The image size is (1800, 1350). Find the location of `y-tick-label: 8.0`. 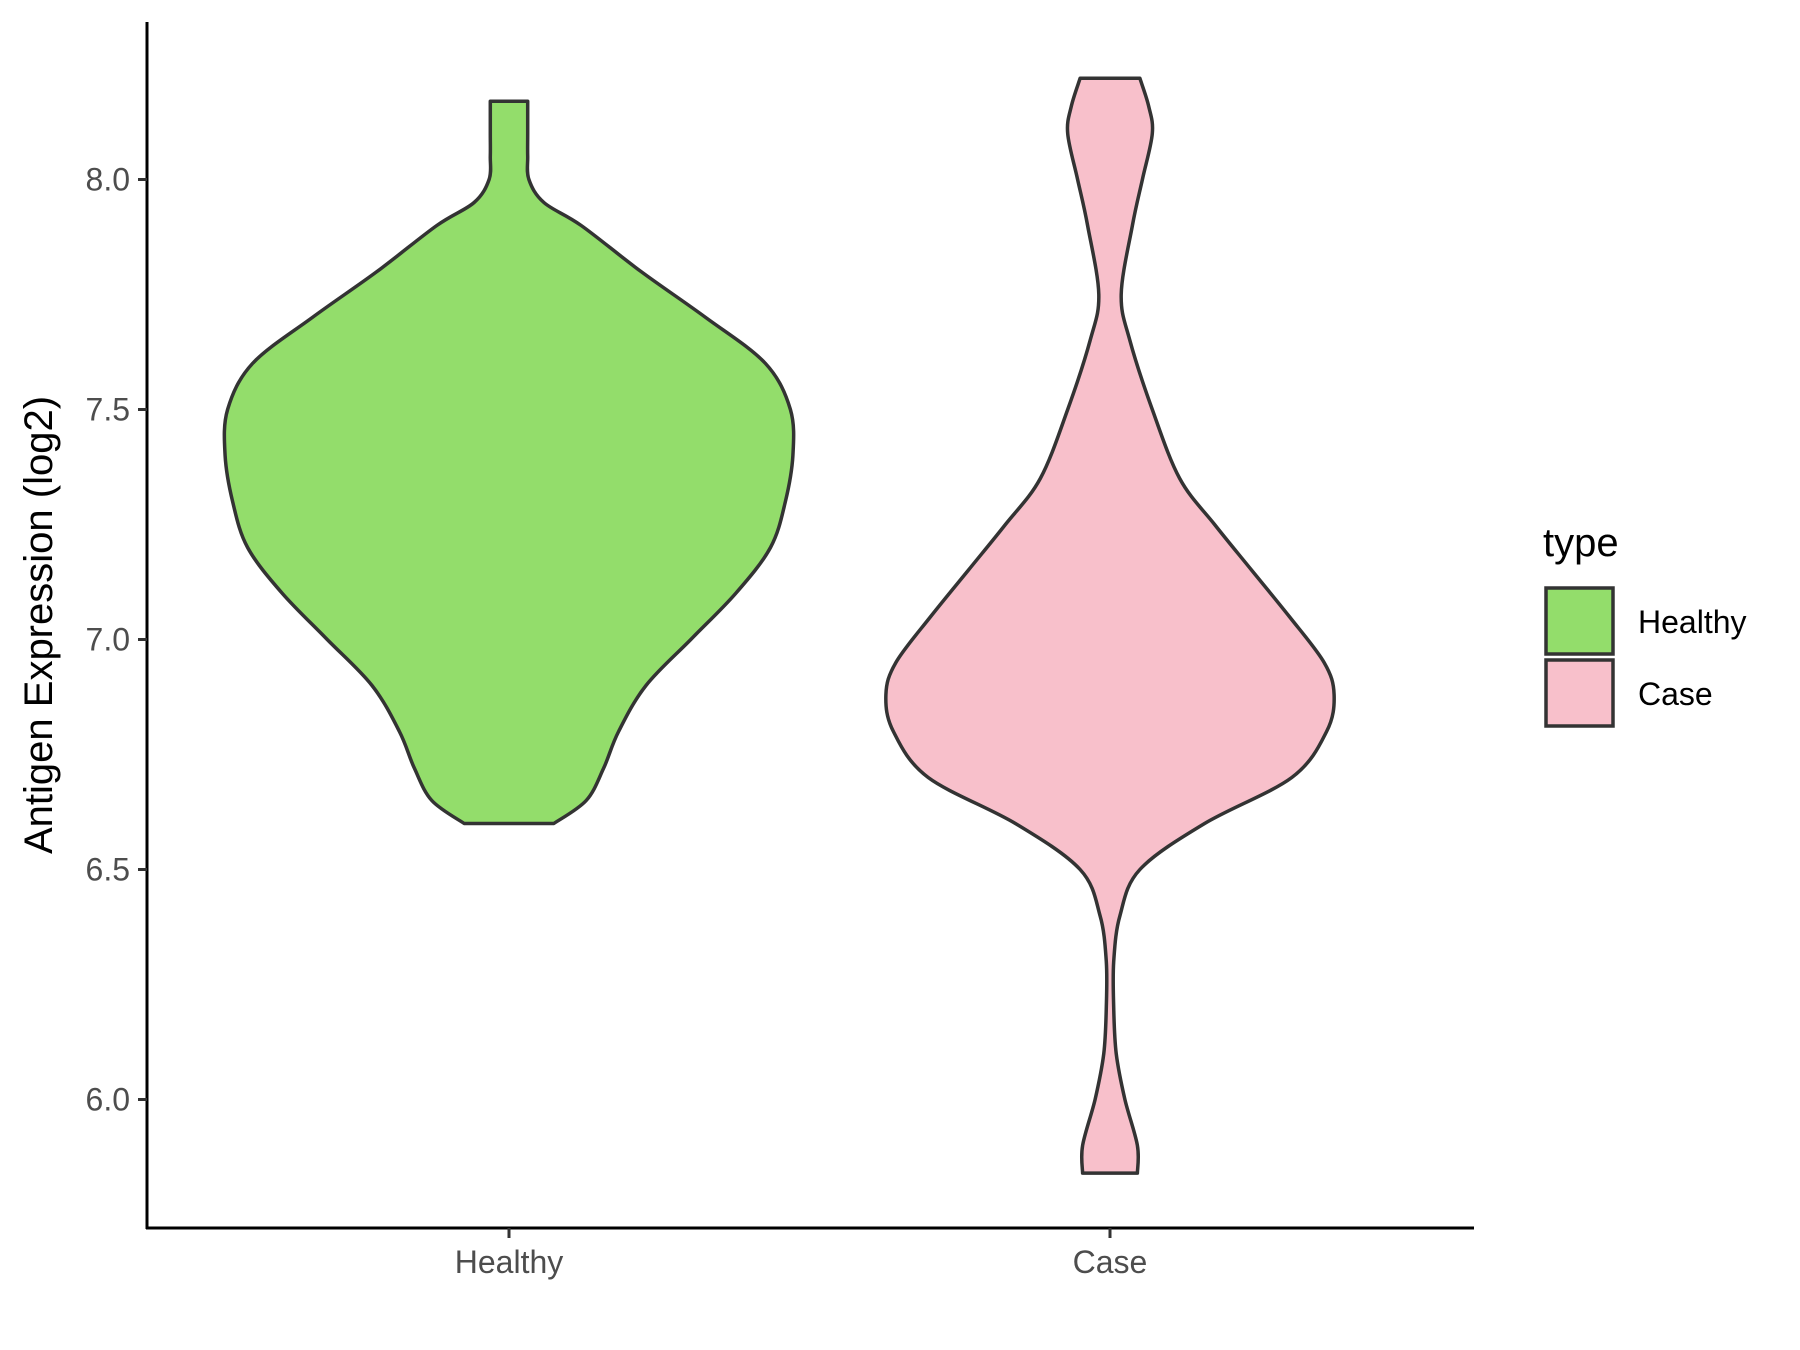

y-tick-label: 8.0 is located at coordinates (108, 180).